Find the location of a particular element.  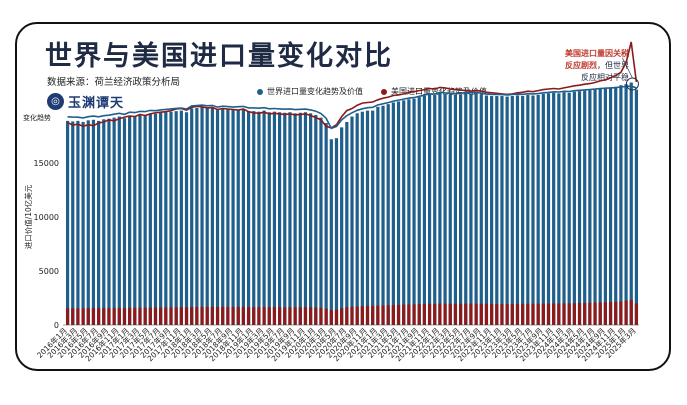

chart-title: 世界与美国进口量变化对比 is located at coordinates (219, 56).